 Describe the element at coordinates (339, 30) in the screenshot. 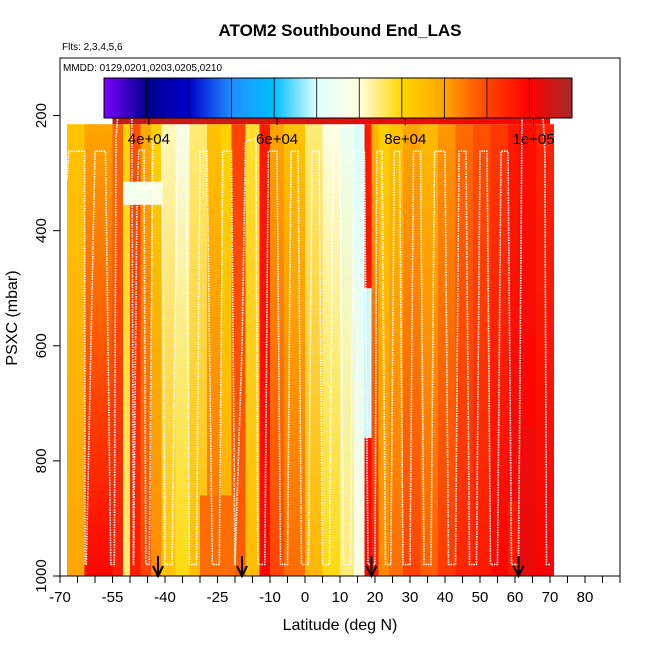

I see `chart-title: ATOM2 Southbound End_LAS` at that location.